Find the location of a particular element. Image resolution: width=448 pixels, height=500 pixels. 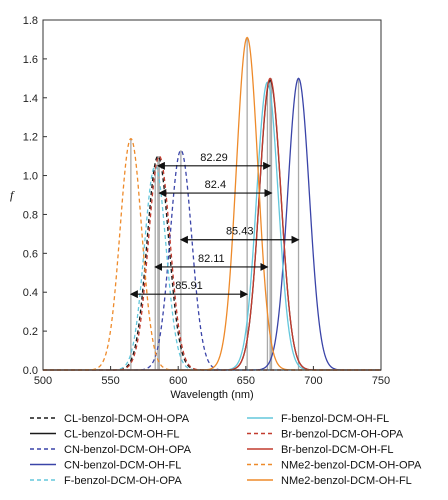

y-tick-label-4: 0.8 is located at coordinates (30, 215).